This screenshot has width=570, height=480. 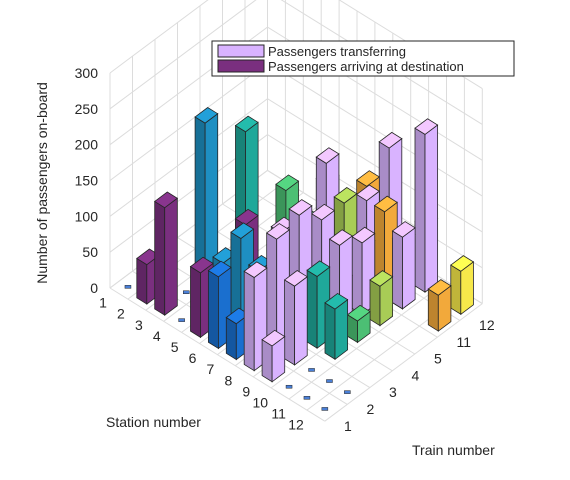 I want to click on station-tick-label: 8, so click(x=228, y=380).